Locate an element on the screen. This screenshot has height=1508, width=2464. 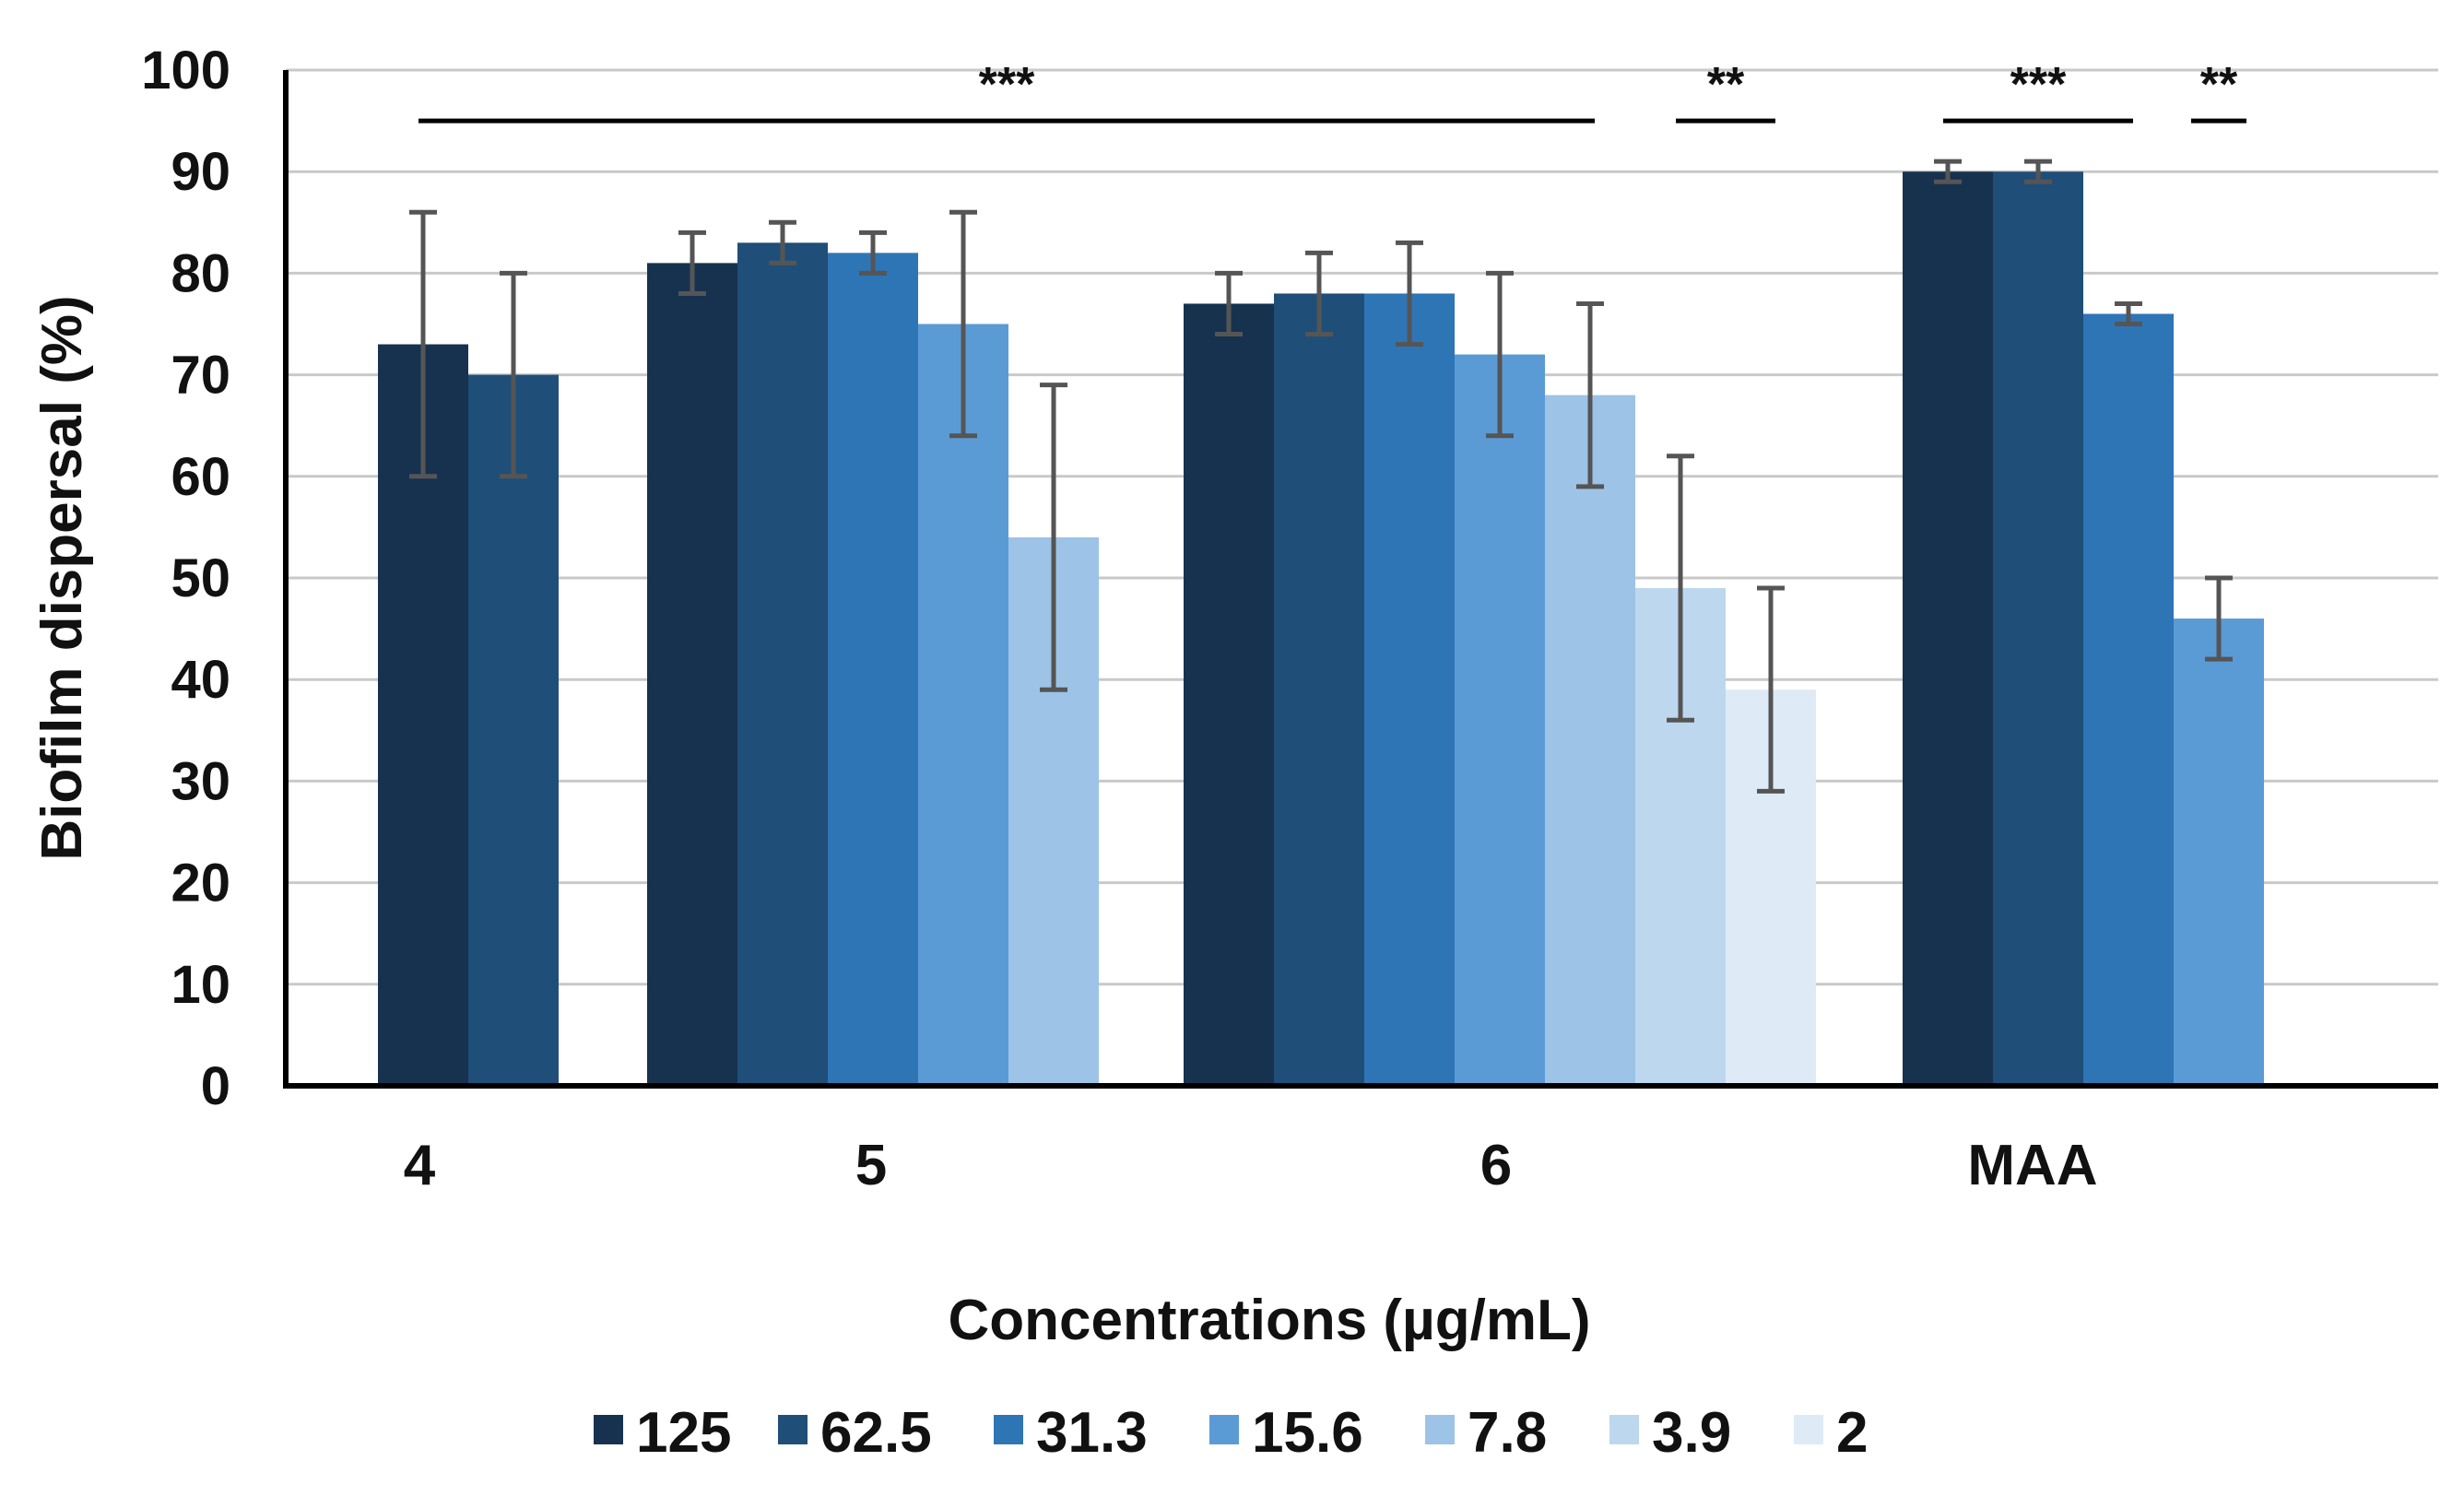
x-tick-label-MAA: MAA is located at coordinates (2032, 1165).